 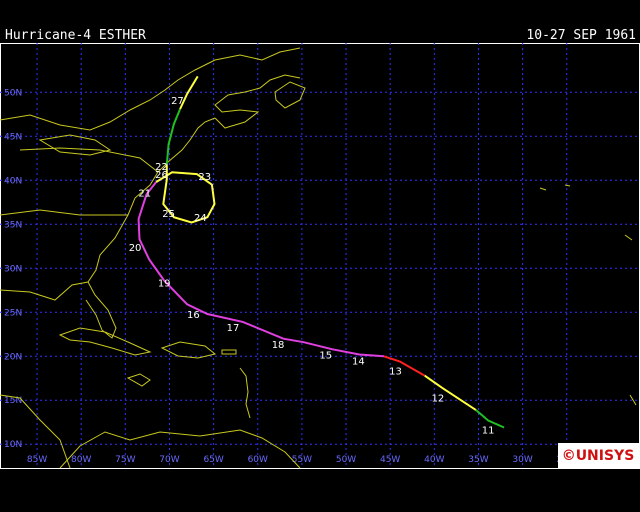 What do you see at coordinates (37, 460) in the screenshot?
I see `lon-tick-label: 85W` at bounding box center [37, 460].